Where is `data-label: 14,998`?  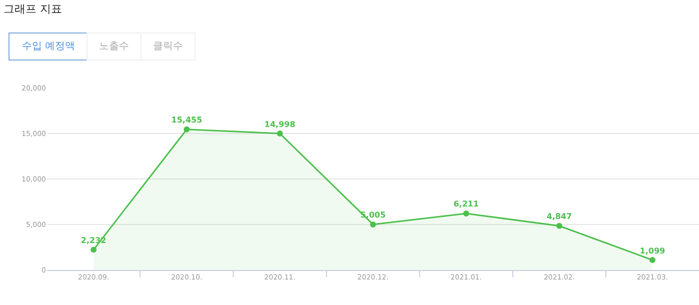 data-label: 14,998 is located at coordinates (280, 124).